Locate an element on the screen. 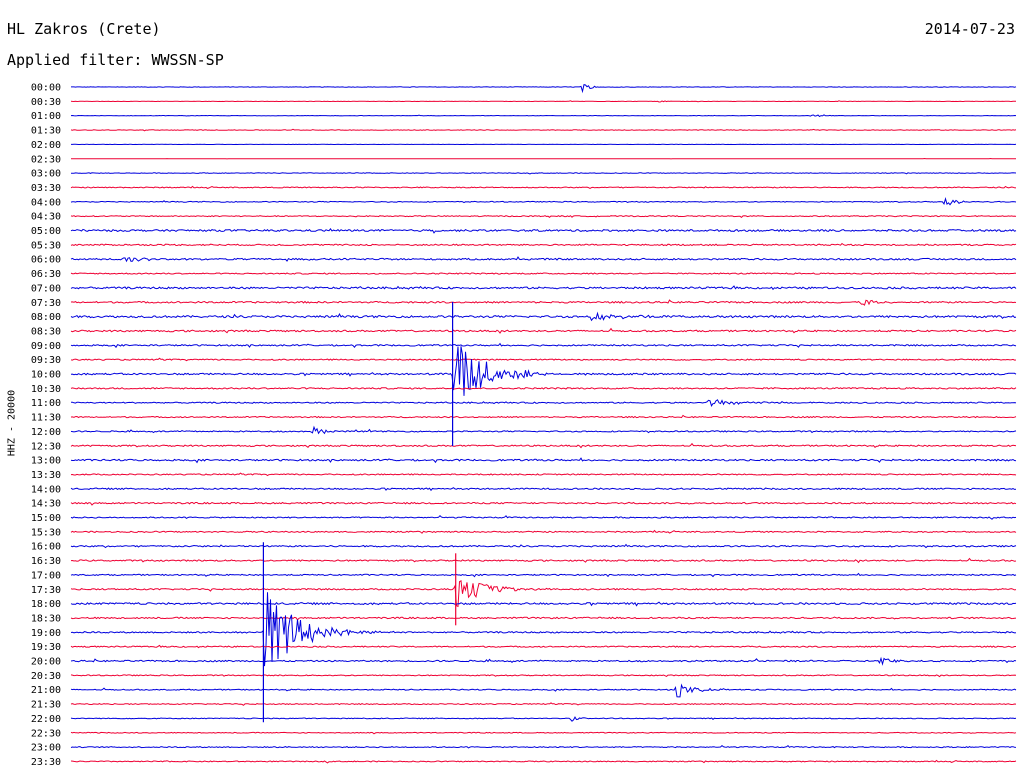  row-label: 13:00 is located at coordinates (46, 461).